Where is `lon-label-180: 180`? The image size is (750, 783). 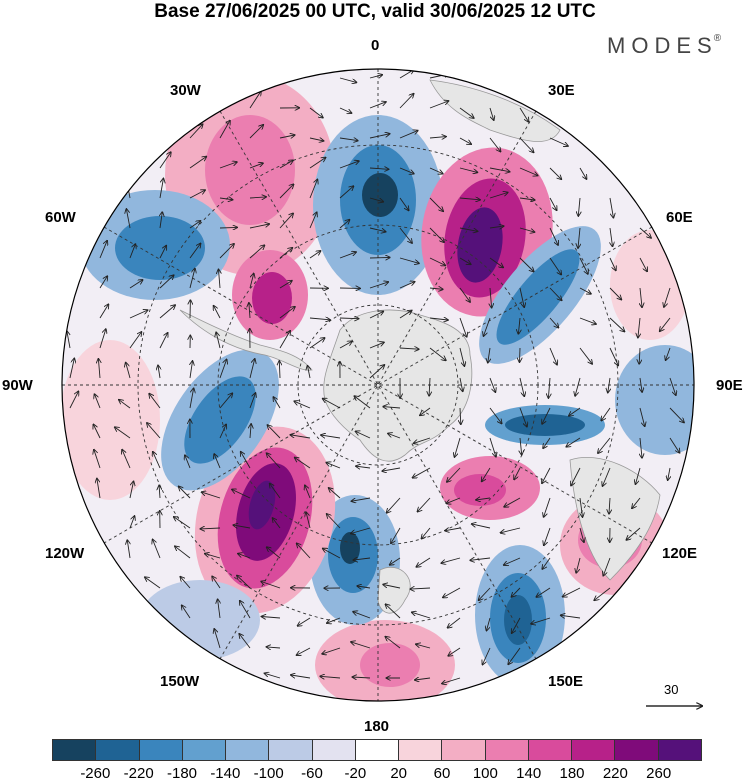
lon-label-180: 180 is located at coordinates (377, 726).